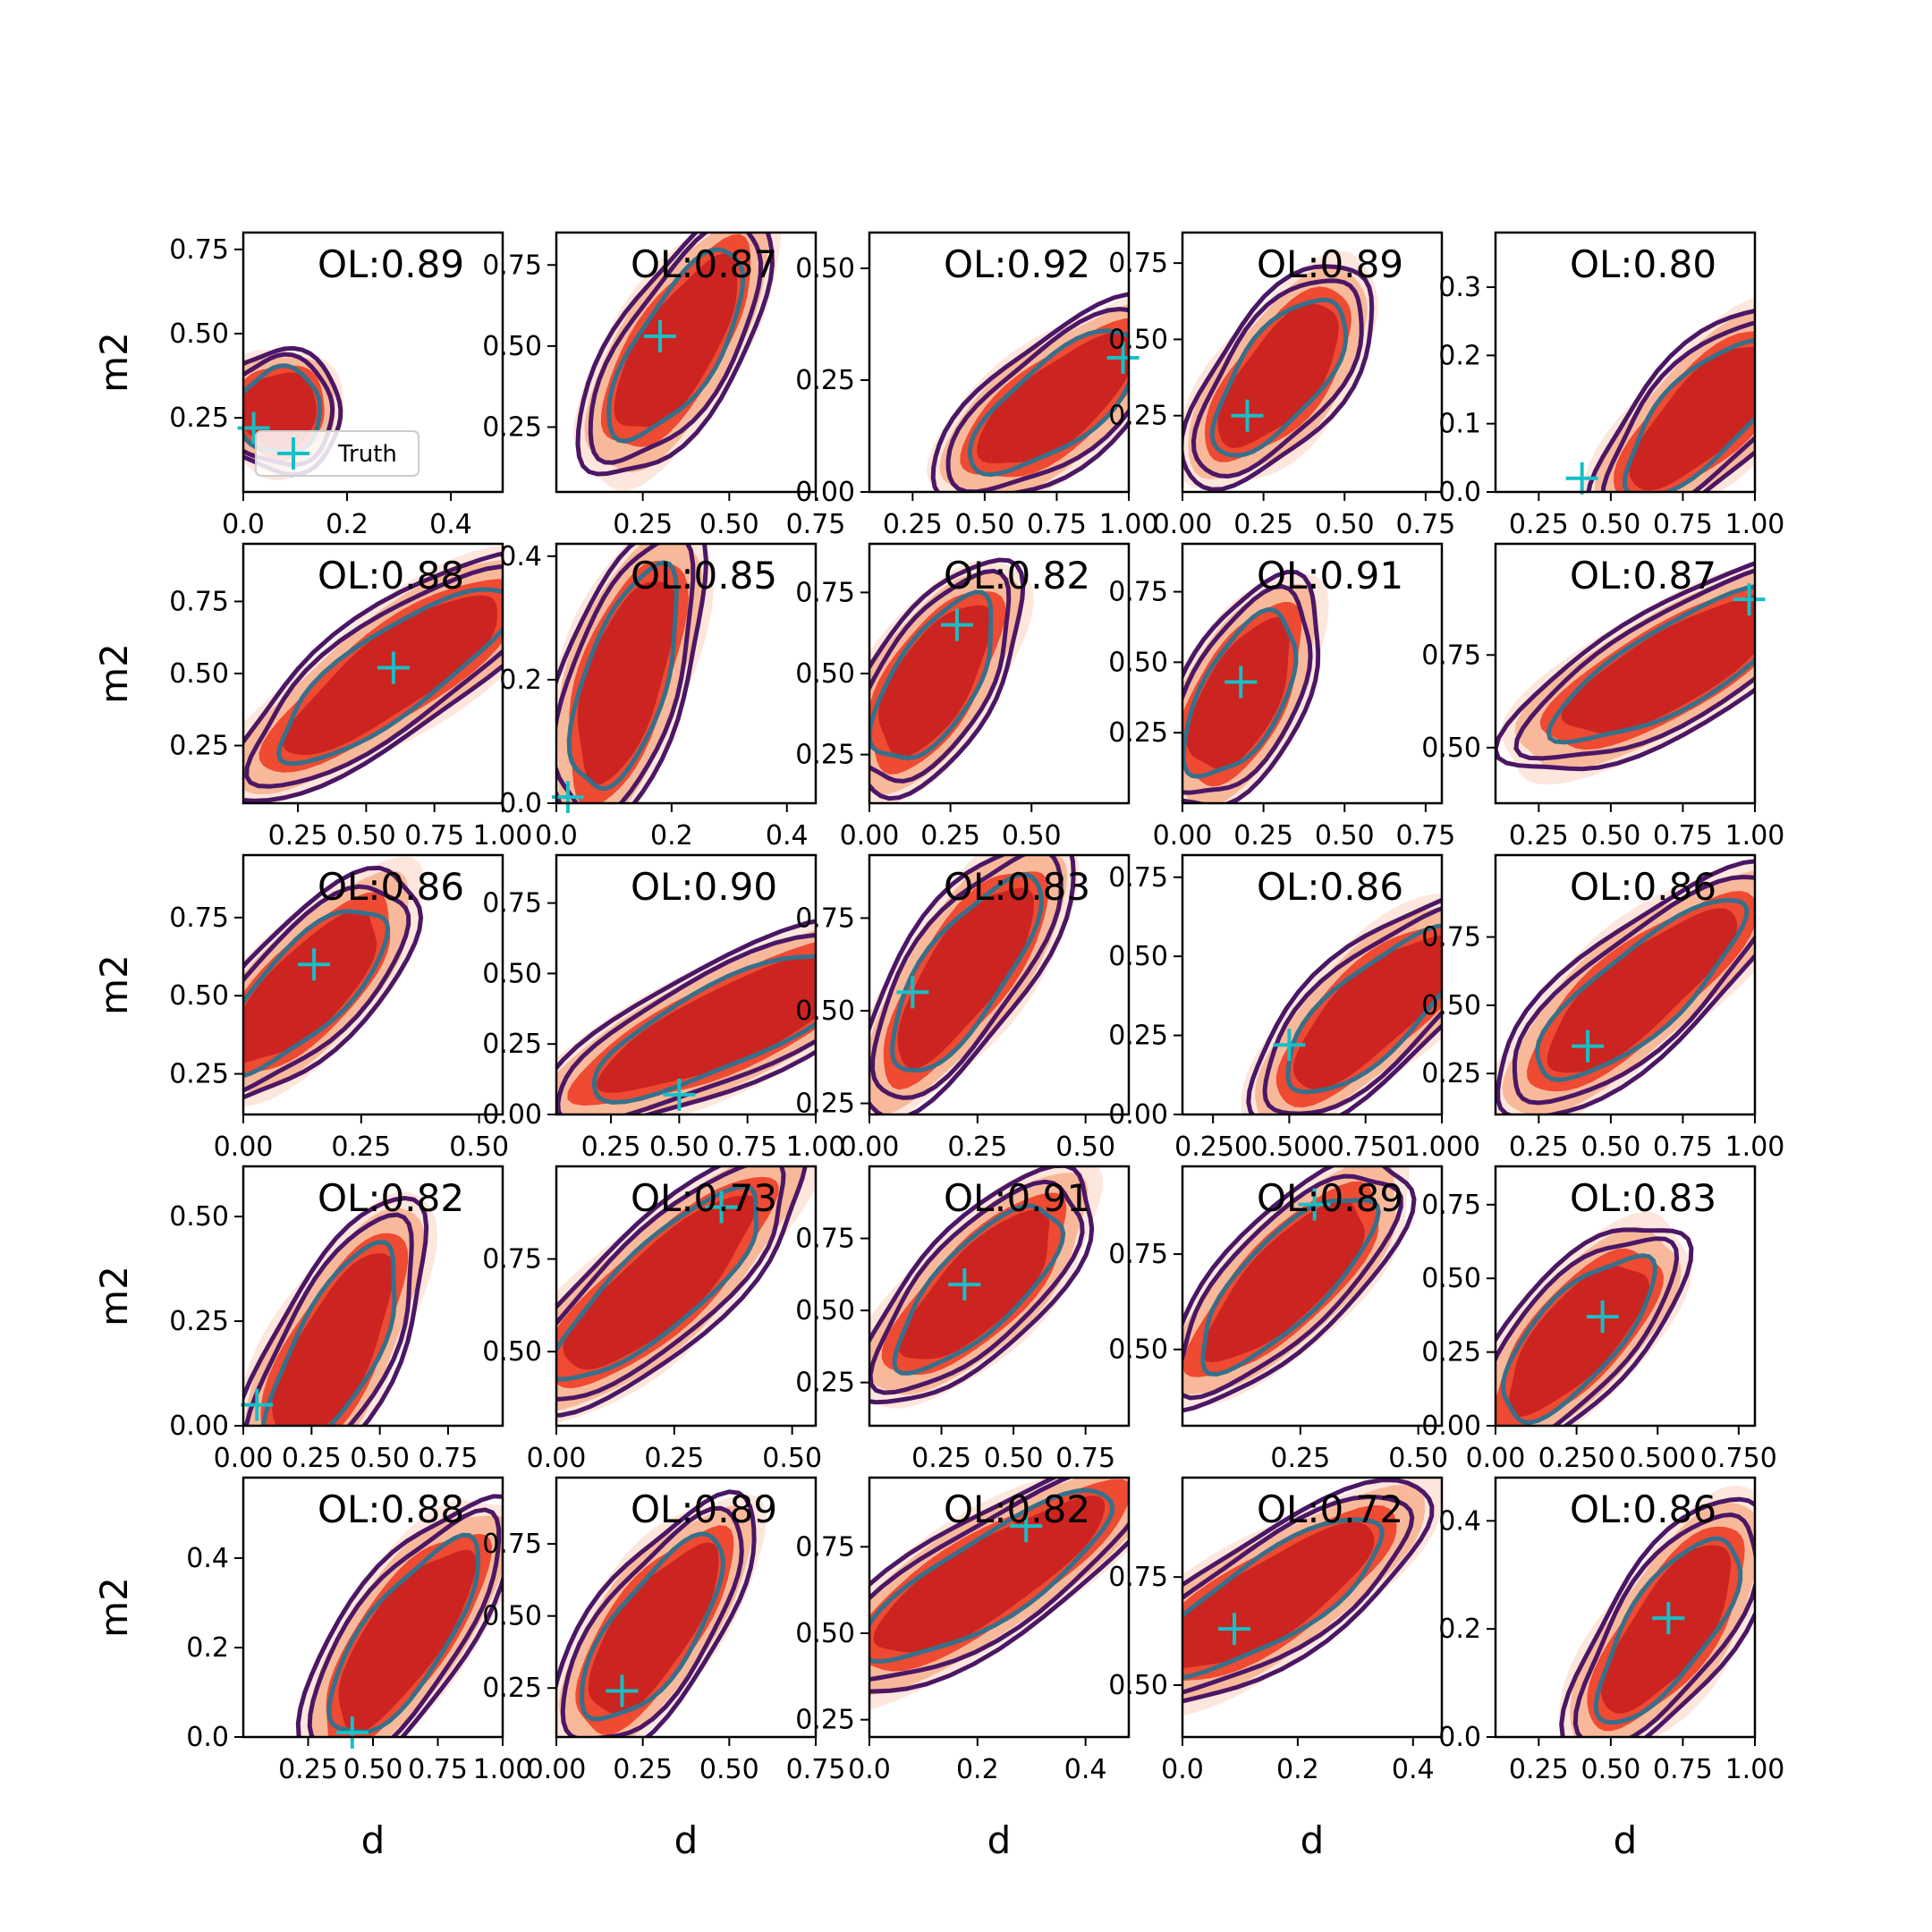 The height and width of the screenshot is (1932, 1932). What do you see at coordinates (1365, 1147) in the screenshot?
I see `x-tick-label: 0.750` at bounding box center [1365, 1147].